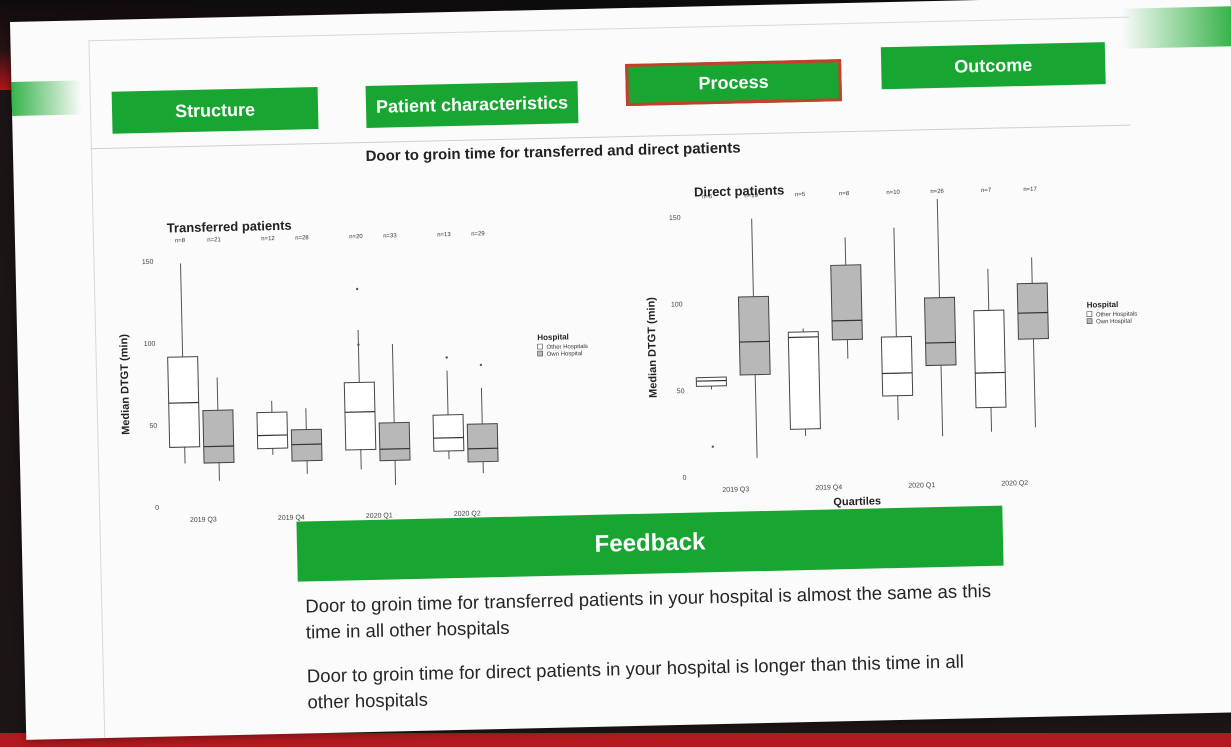 The width and height of the screenshot is (1231, 747). I want to click on count-label: n=19, so click(751, 196).